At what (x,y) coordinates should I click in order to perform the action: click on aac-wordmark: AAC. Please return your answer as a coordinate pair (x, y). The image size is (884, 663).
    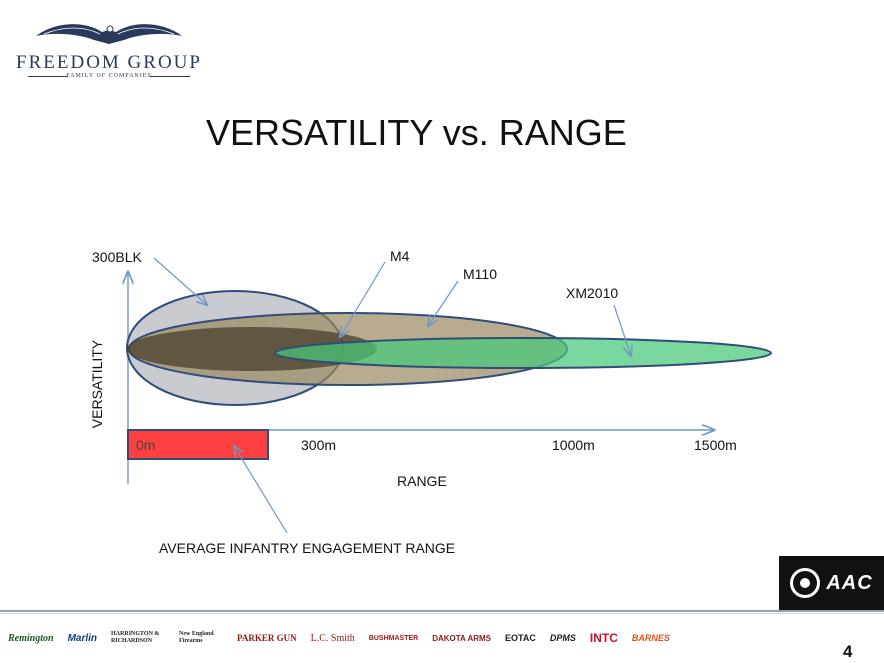
    Looking at the image, I should click on (849, 582).